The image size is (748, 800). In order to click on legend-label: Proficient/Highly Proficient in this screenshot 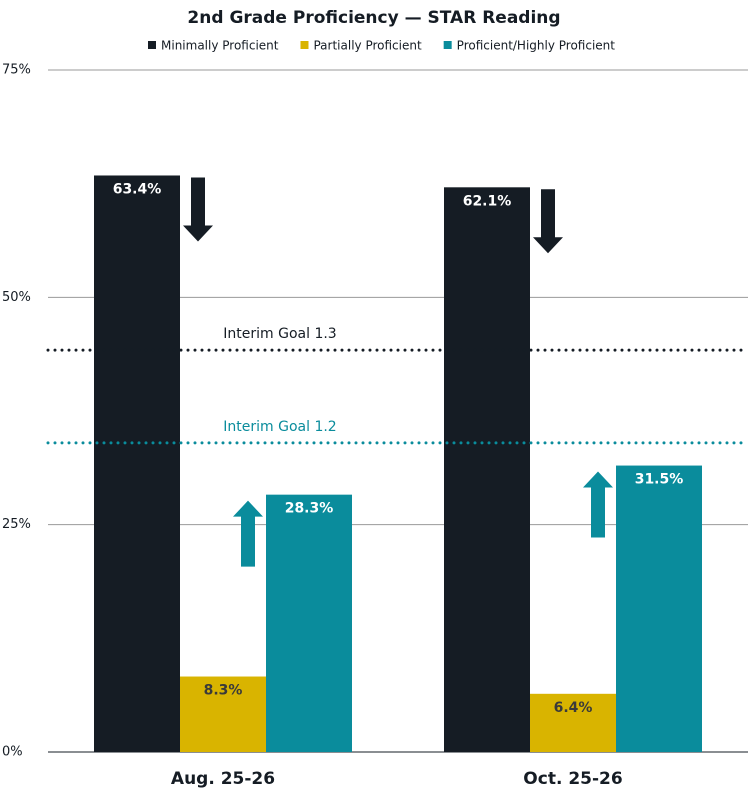, I will do `click(536, 46)`.